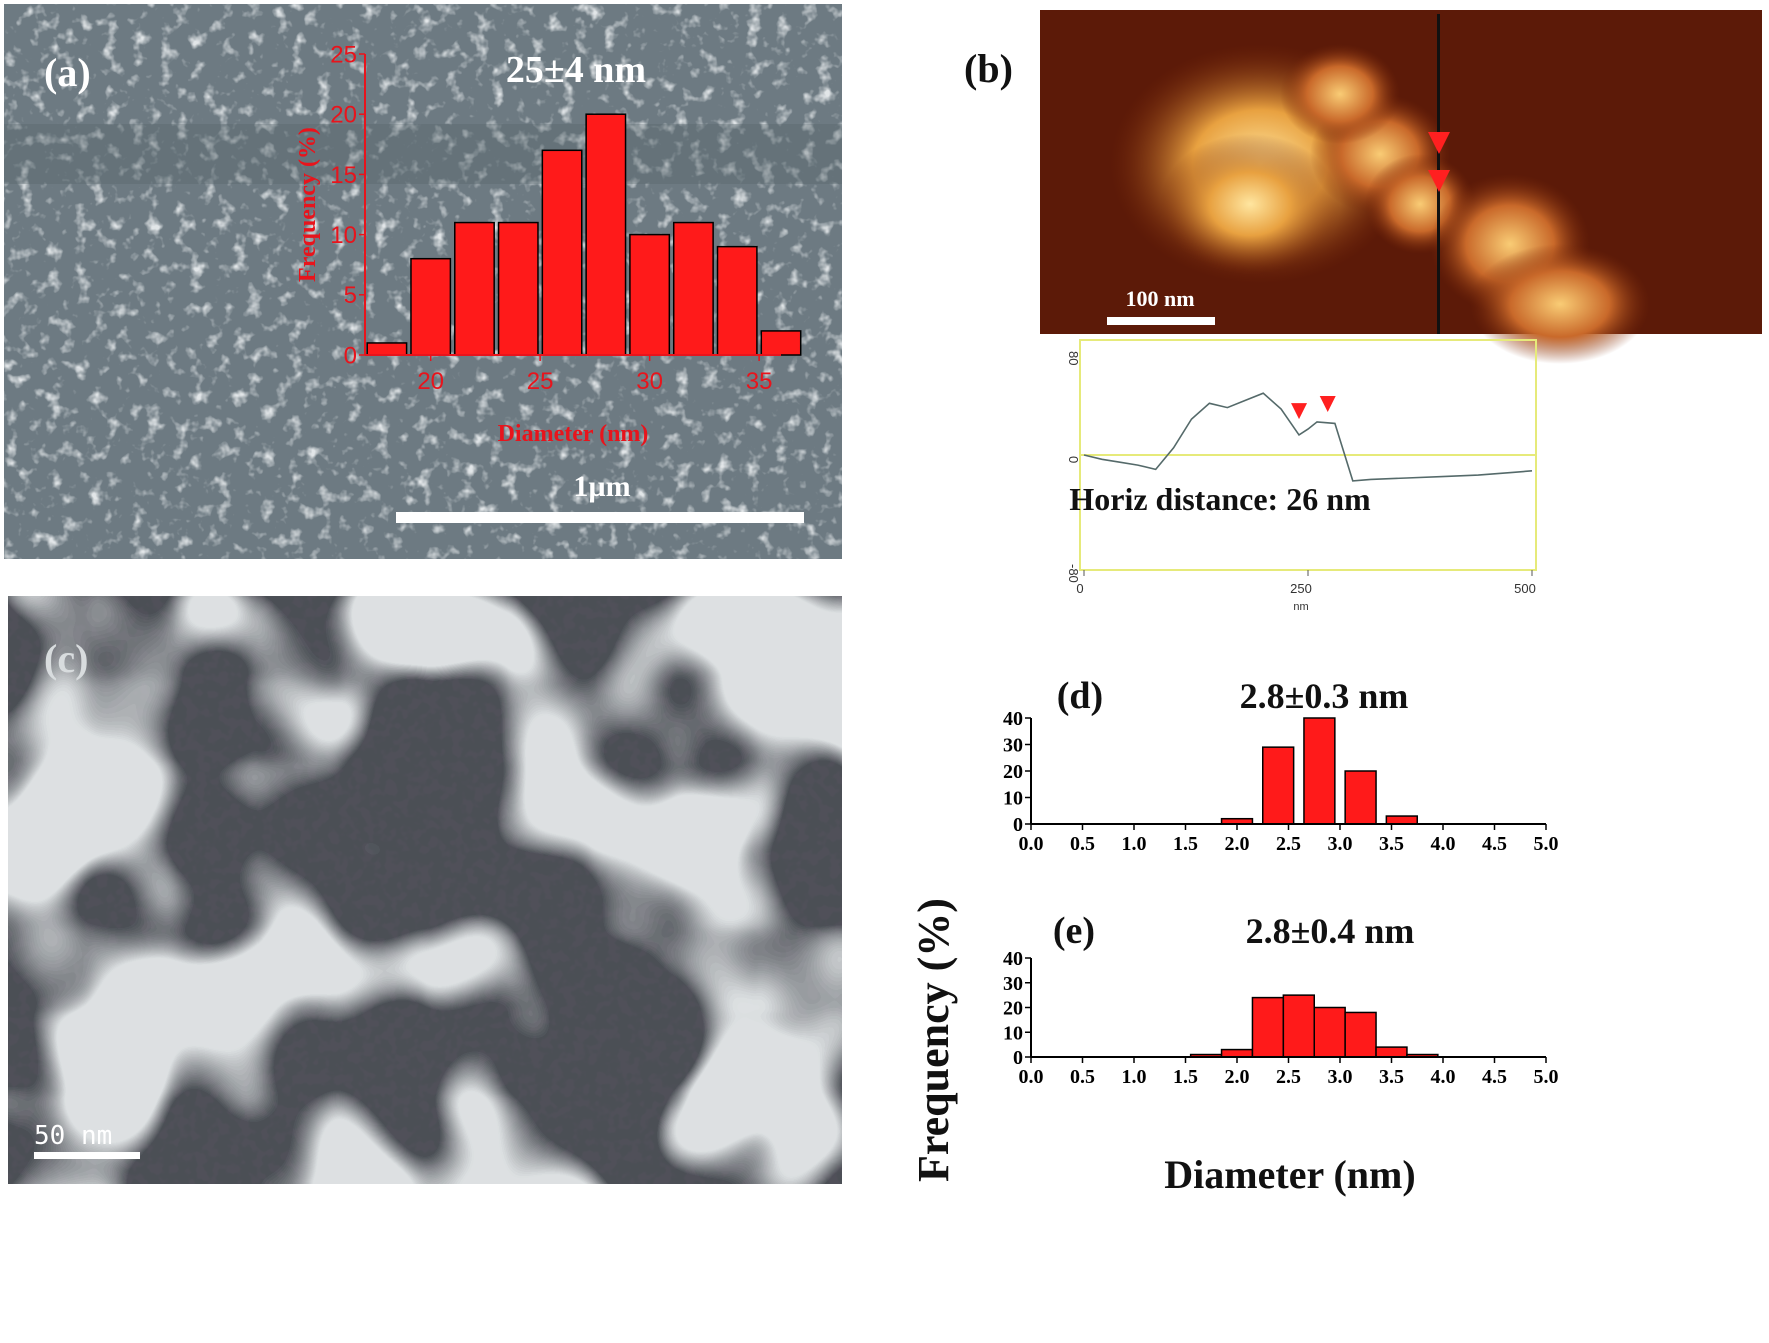 The image size is (1769, 1343). What do you see at coordinates (1401, 187) in the screenshot?
I see `afm-image: 100 nm` at bounding box center [1401, 187].